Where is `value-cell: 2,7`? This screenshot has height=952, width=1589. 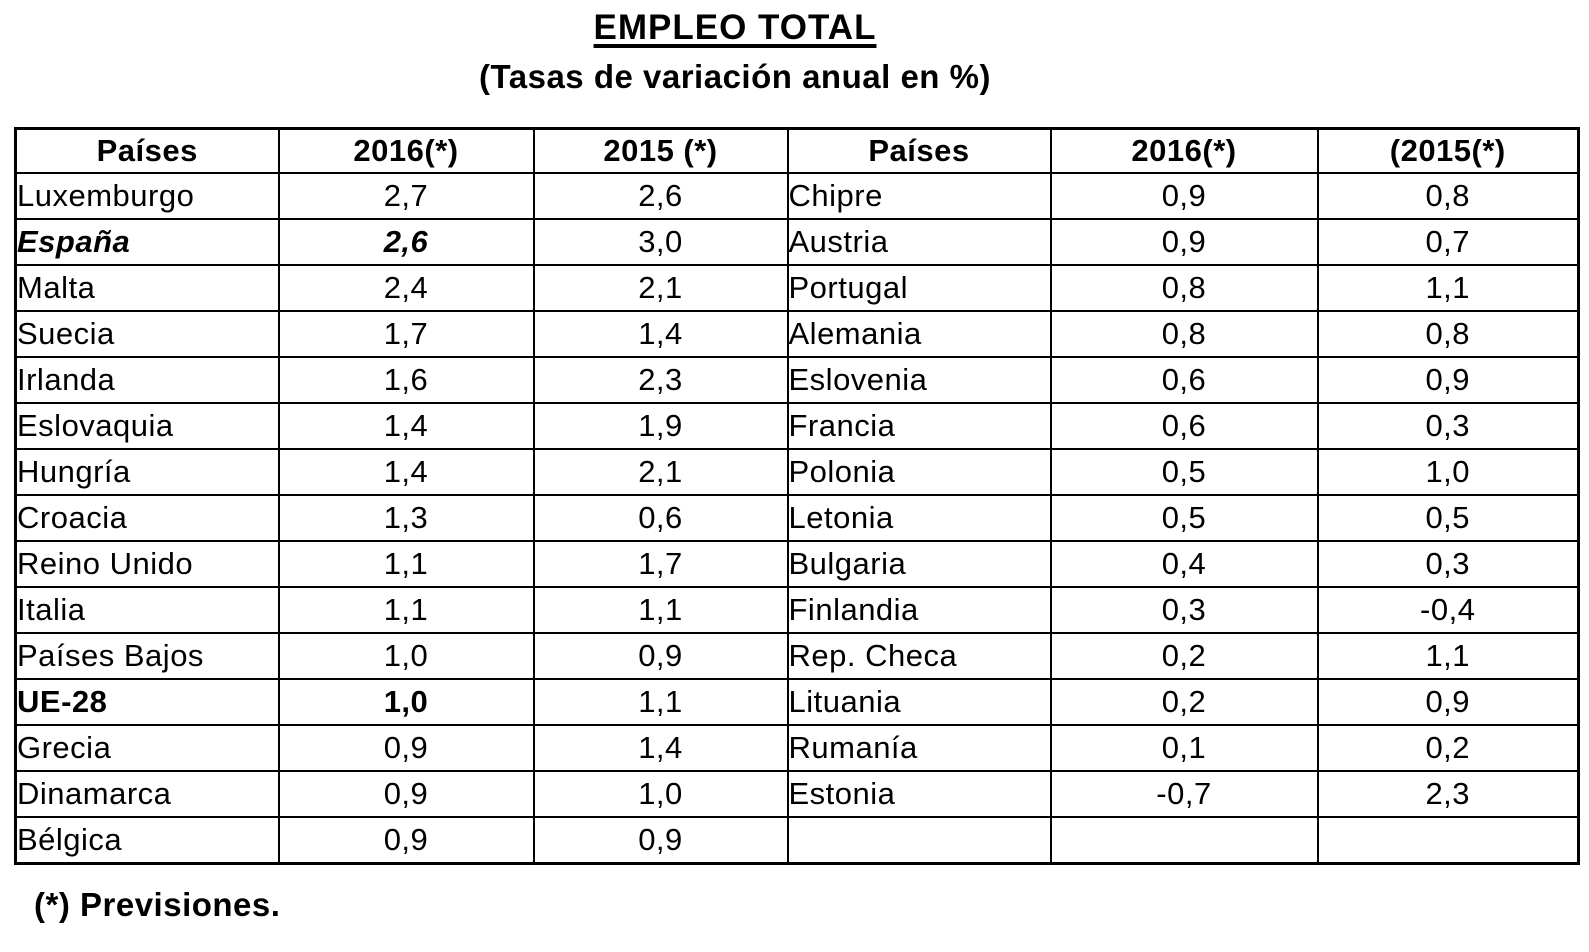 value-cell: 2,7 is located at coordinates (406, 196).